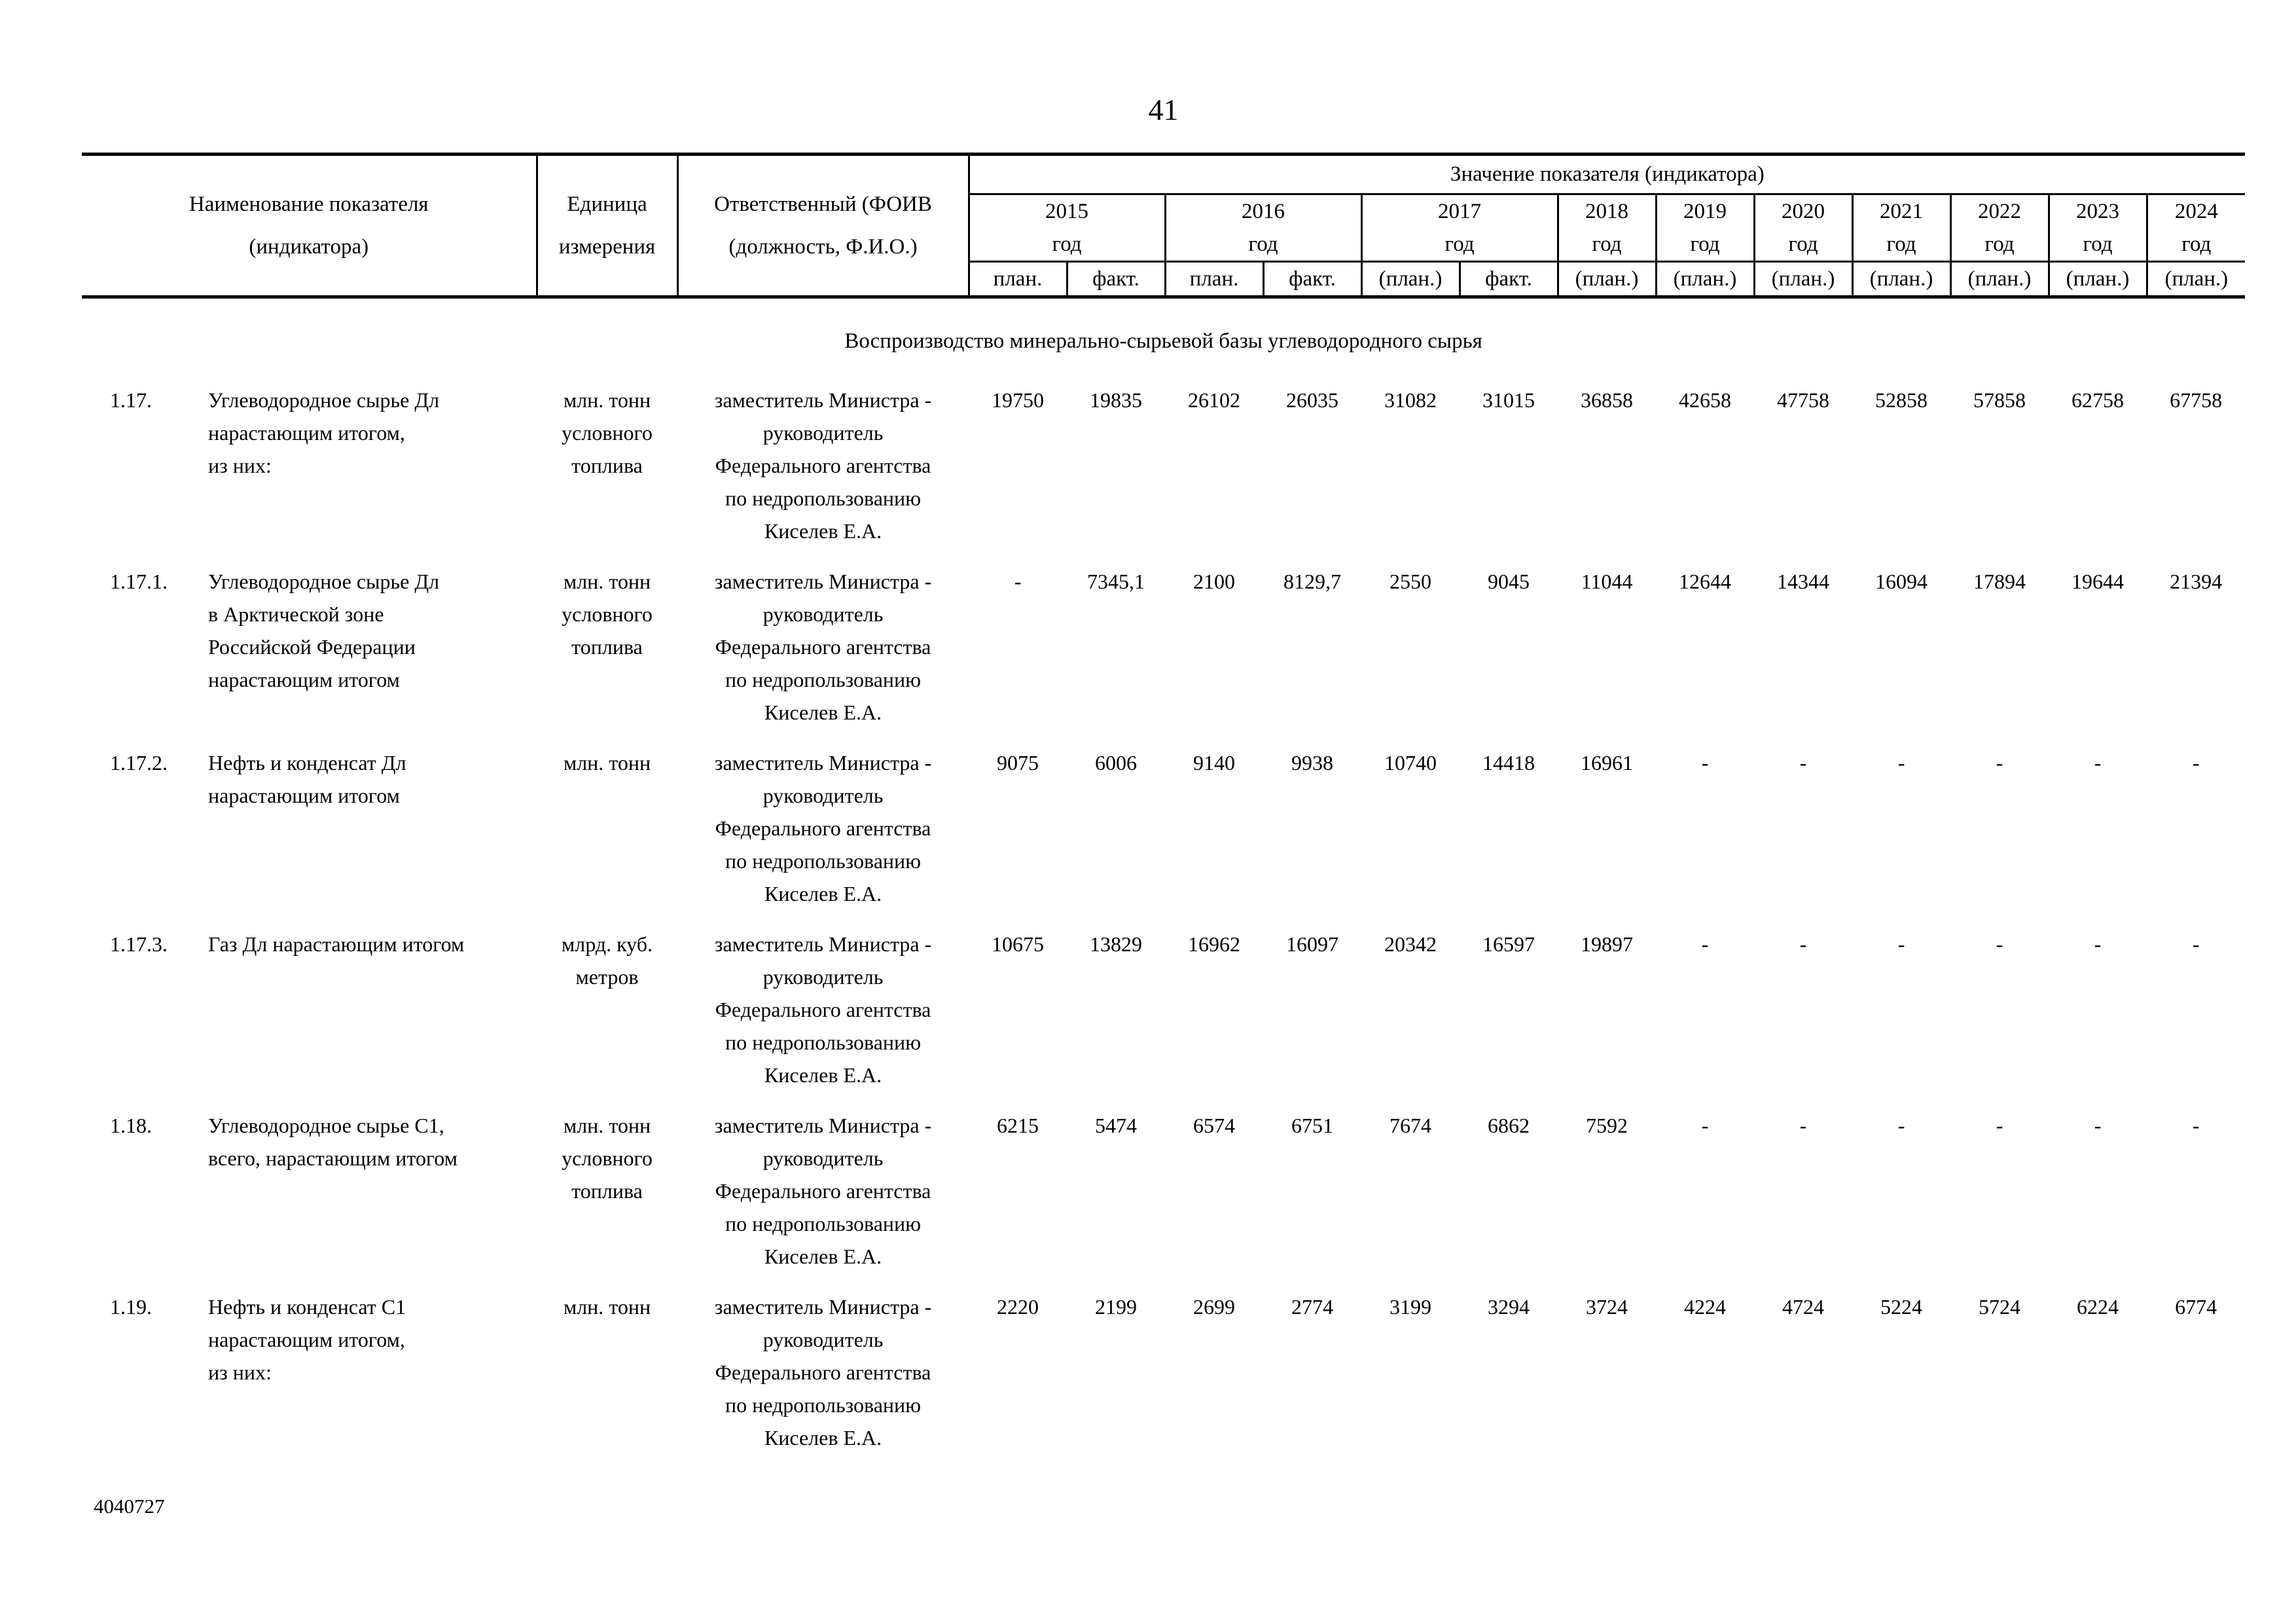 The width and height of the screenshot is (2296, 1623). What do you see at coordinates (308, 204) in the screenshot?
I see `header-line: Наименование показателя` at bounding box center [308, 204].